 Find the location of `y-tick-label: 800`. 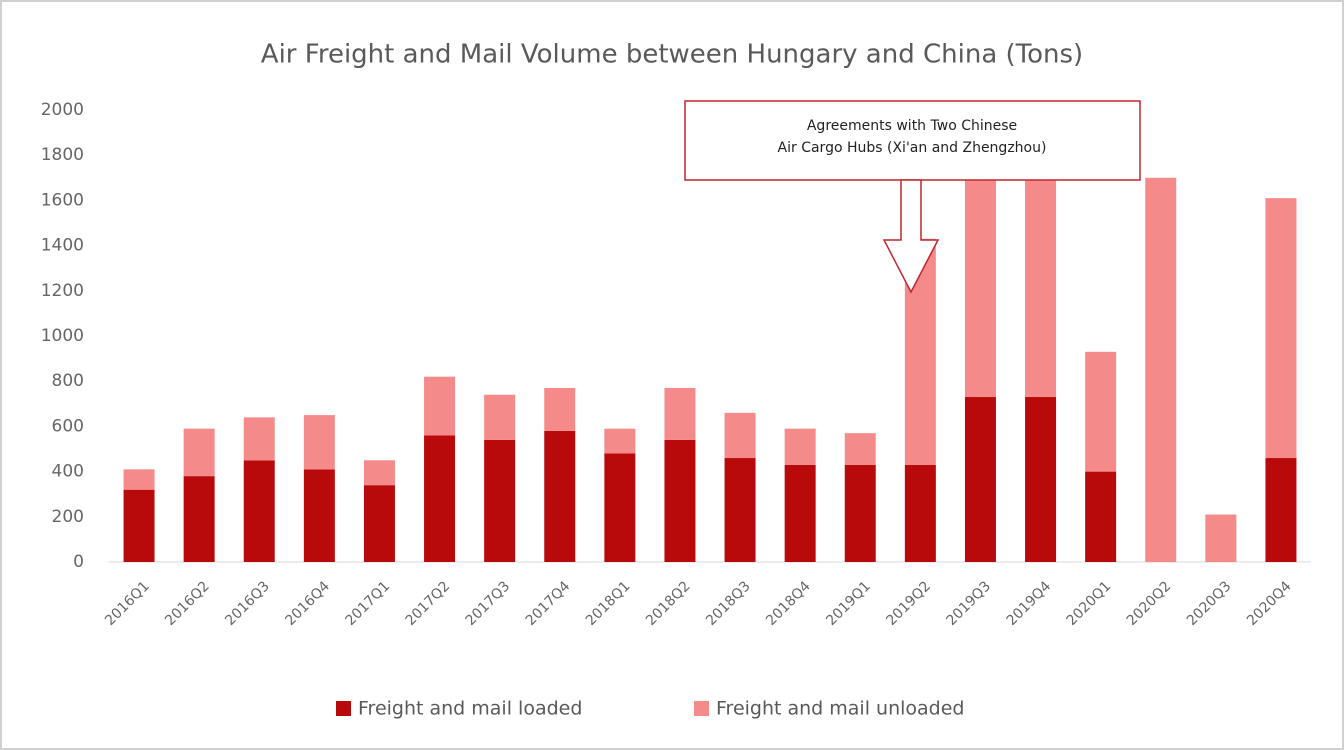

y-tick-label: 800 is located at coordinates (68, 381).